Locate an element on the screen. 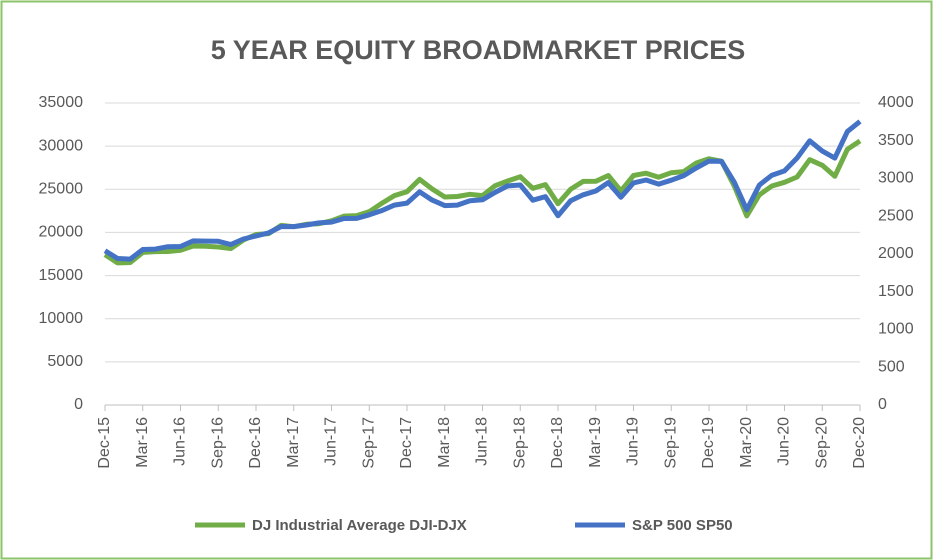 This screenshot has height=560, width=933. x-tick-label: Dec-18 is located at coordinates (557, 443).